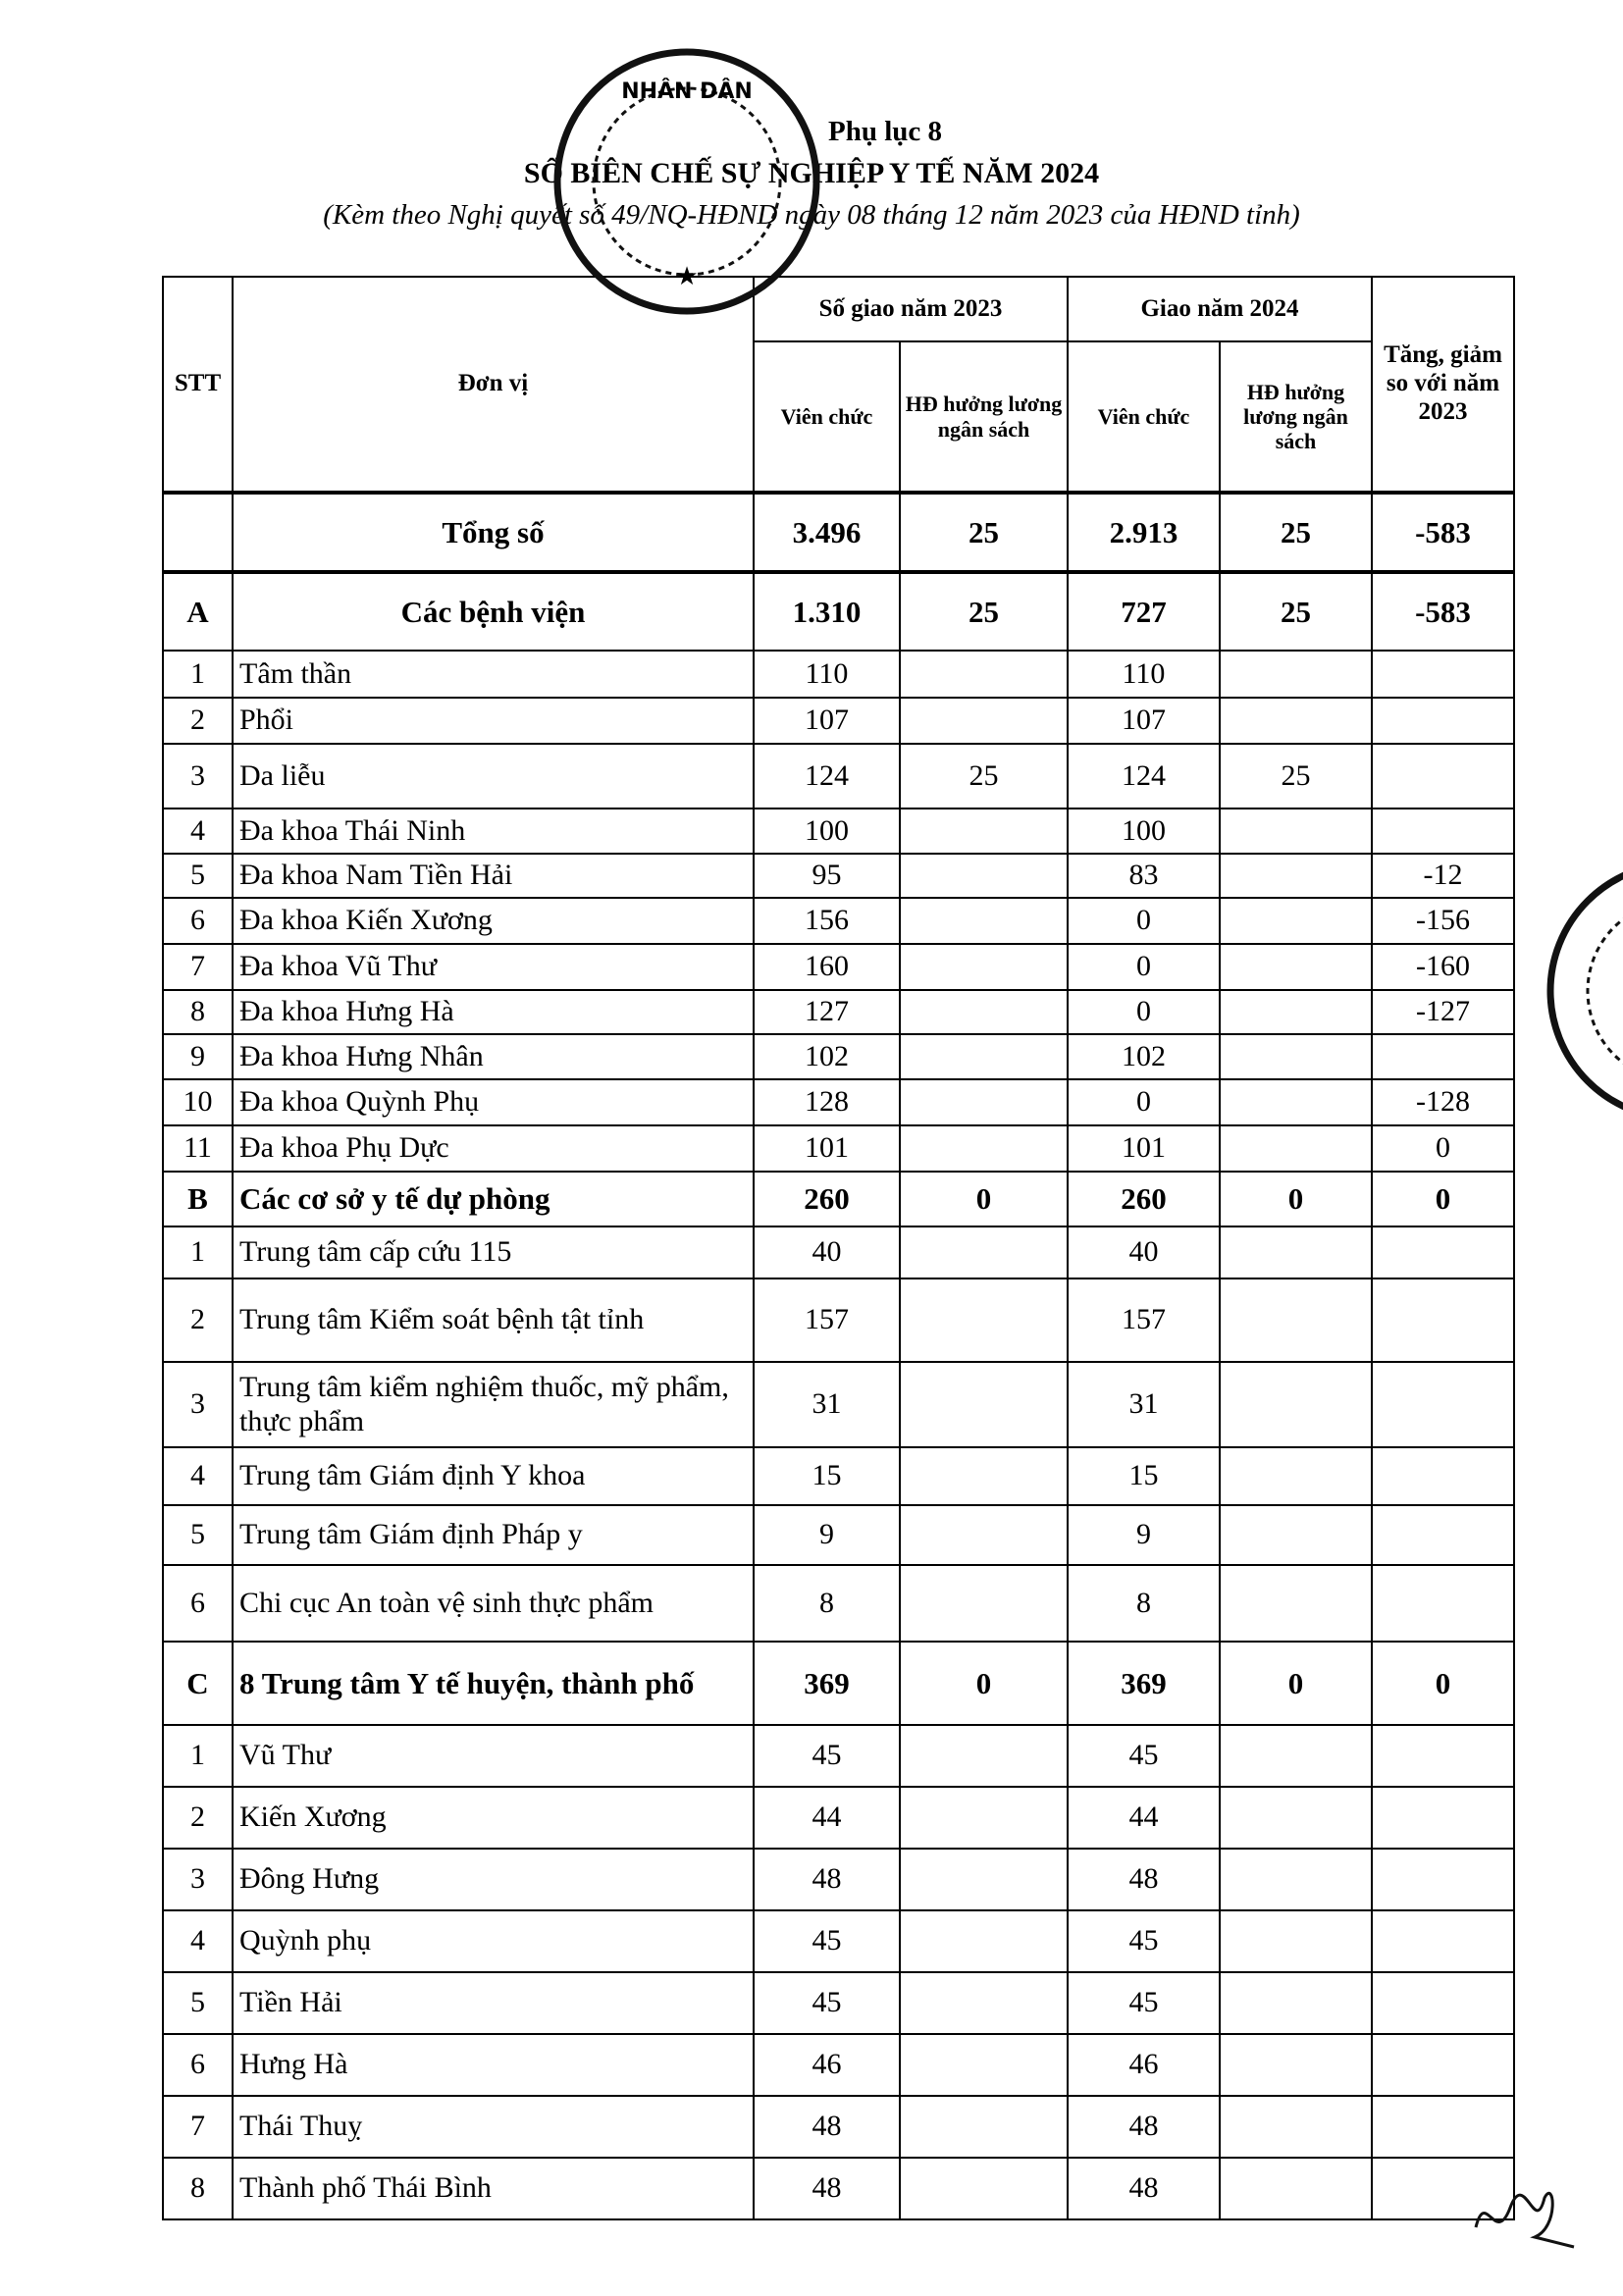  What do you see at coordinates (827, 776) in the screenshot?
I see `staff-2023-cell: 124` at bounding box center [827, 776].